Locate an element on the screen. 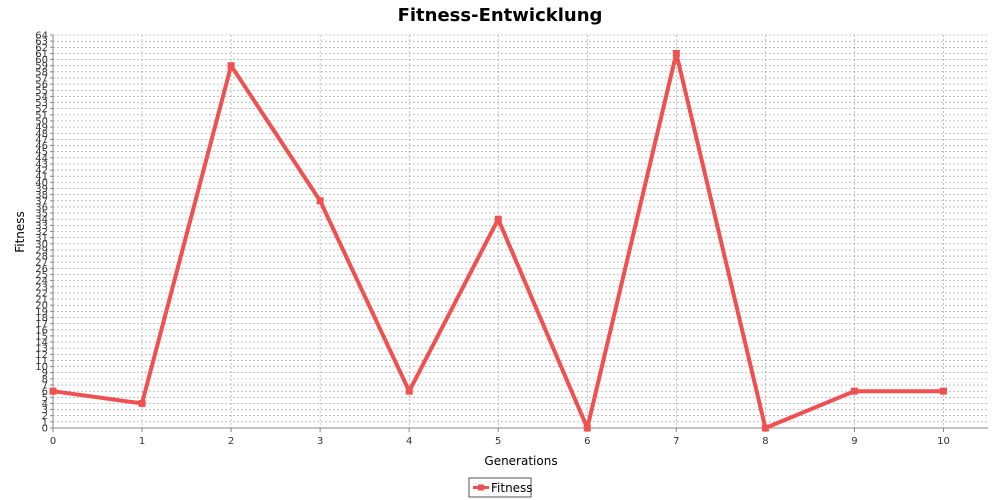  y-tick-label: 46 is located at coordinates (41, 146).